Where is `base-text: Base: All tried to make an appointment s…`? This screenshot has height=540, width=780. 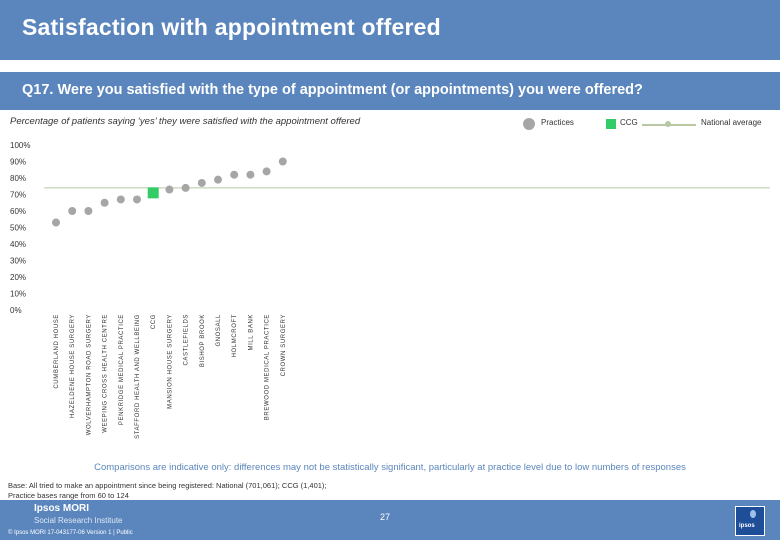 base-text: Base: All tried to make an appointment s… is located at coordinates (167, 491).